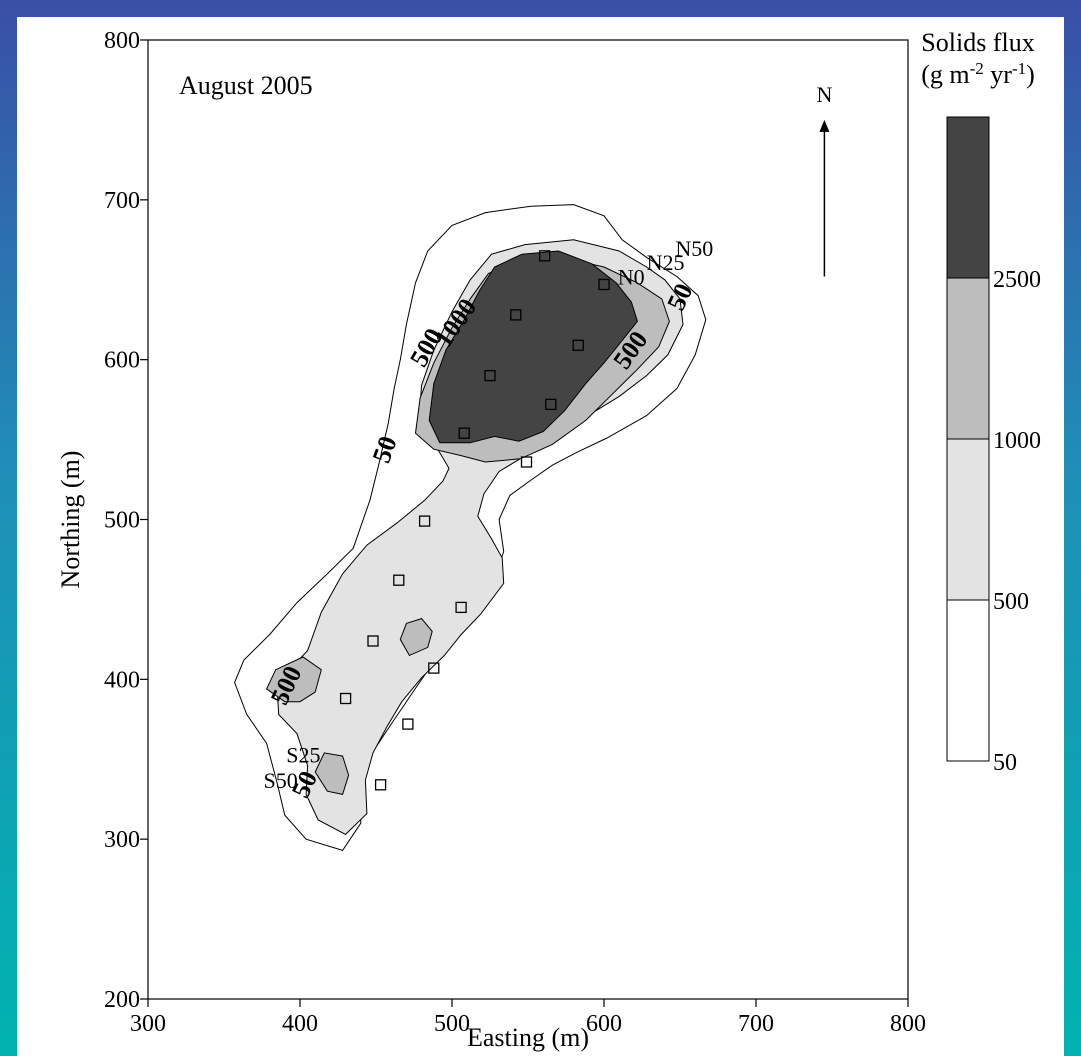 Image resolution: width=1081 pixels, height=1056 pixels. Describe the element at coordinates (122, 840) in the screenshot. I see `y-tick-label-1: 300` at that location.